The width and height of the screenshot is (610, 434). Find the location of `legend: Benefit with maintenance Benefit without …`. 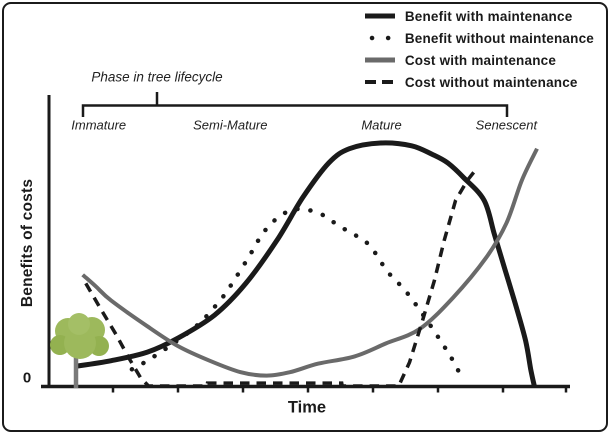

legend: Benefit with maintenance Benefit without … is located at coordinates (478, 49).